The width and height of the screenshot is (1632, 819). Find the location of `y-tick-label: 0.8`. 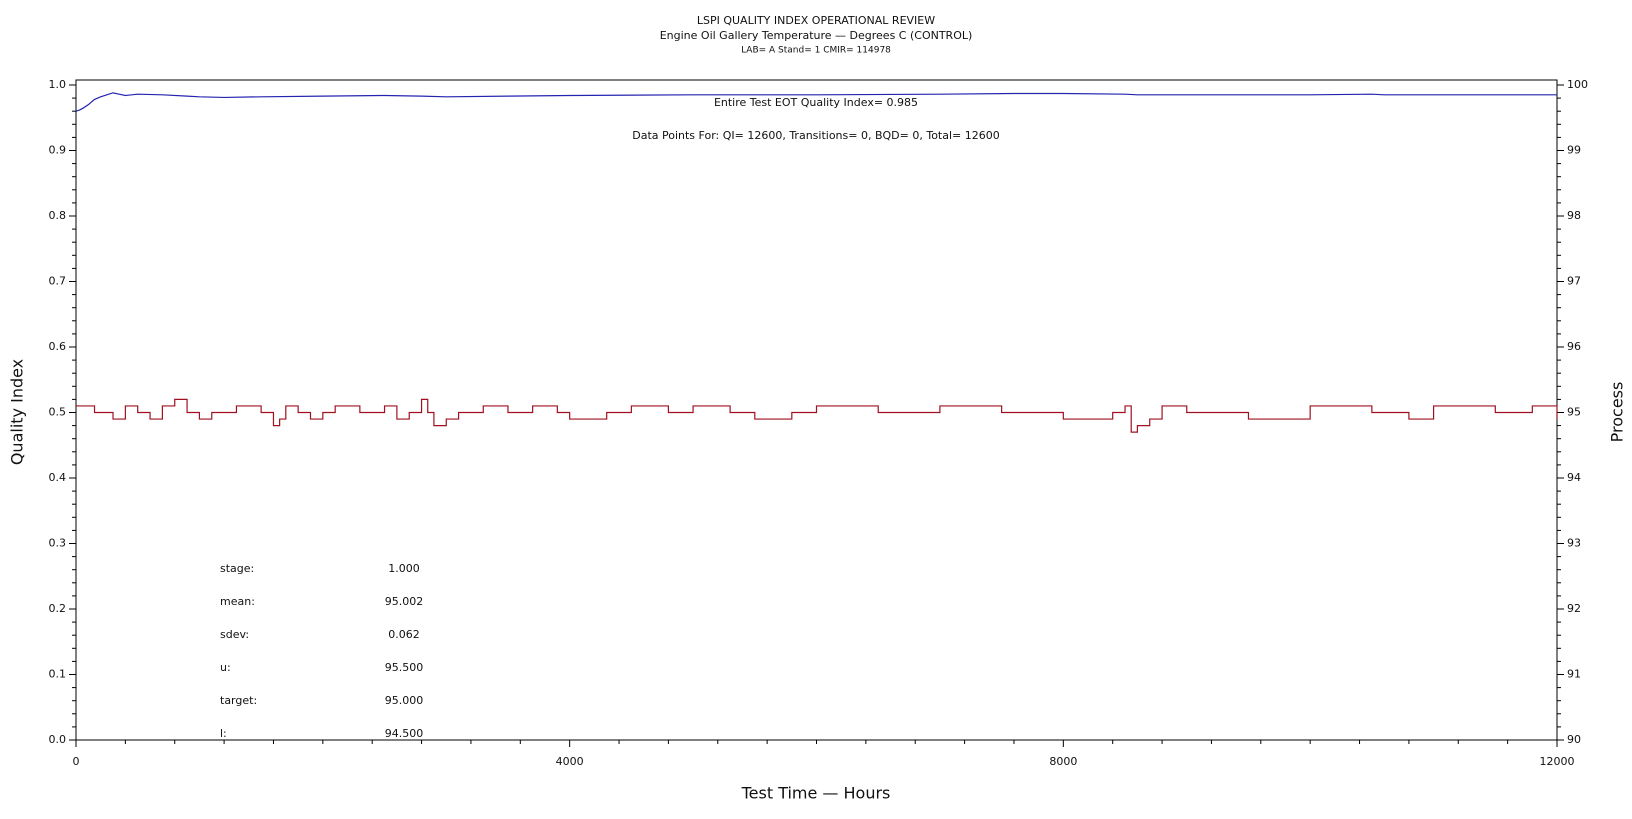

y-tick-label: 0.8 is located at coordinates (58, 215).